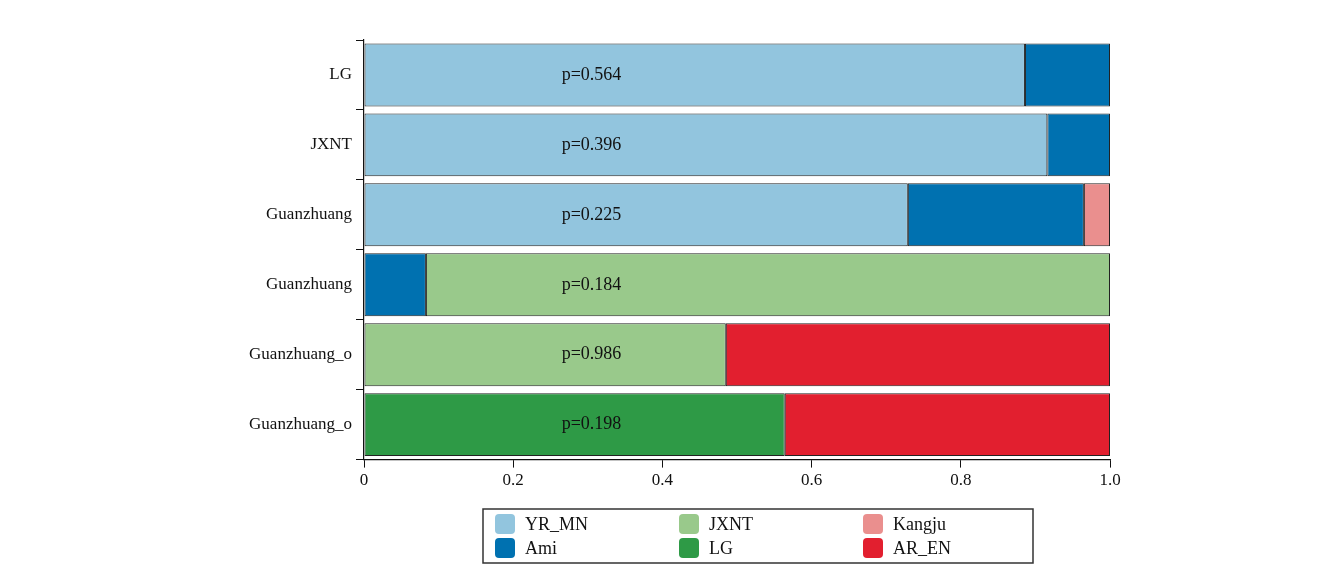  I want to click on x-tick-label: 0.2, so click(513, 480).